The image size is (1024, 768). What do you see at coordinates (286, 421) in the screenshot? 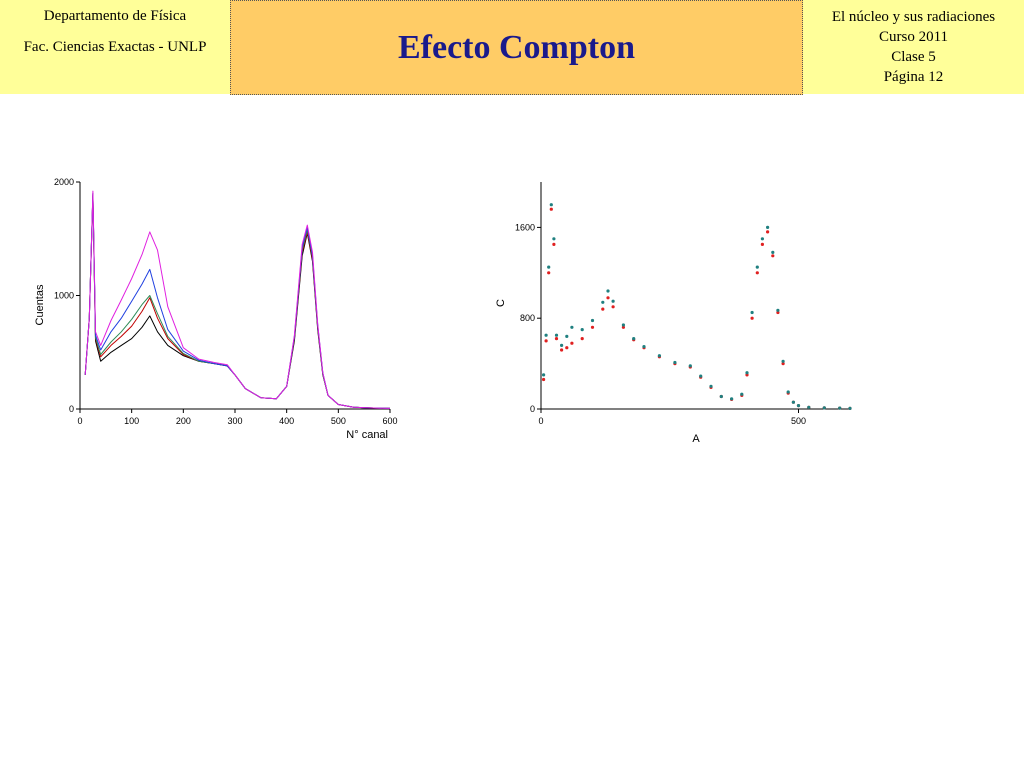
I see `x-tick-label: 400` at bounding box center [286, 421].